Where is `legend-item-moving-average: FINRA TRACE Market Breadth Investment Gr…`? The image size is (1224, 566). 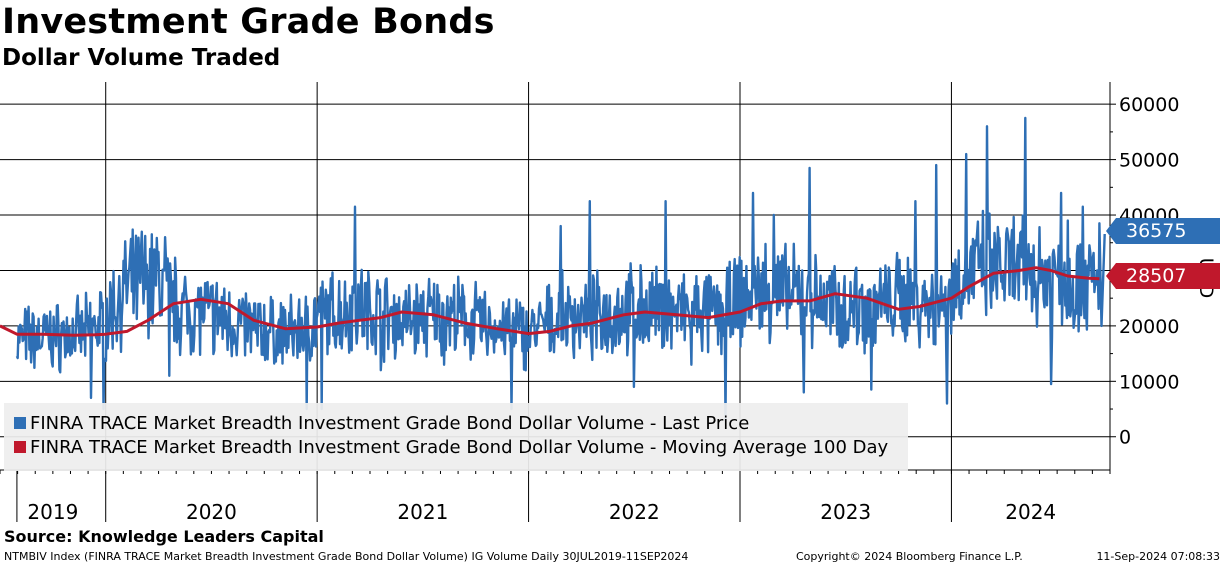
legend-item-moving-average: FINRA TRACE Market Breadth Investment Gr… is located at coordinates (451, 447).